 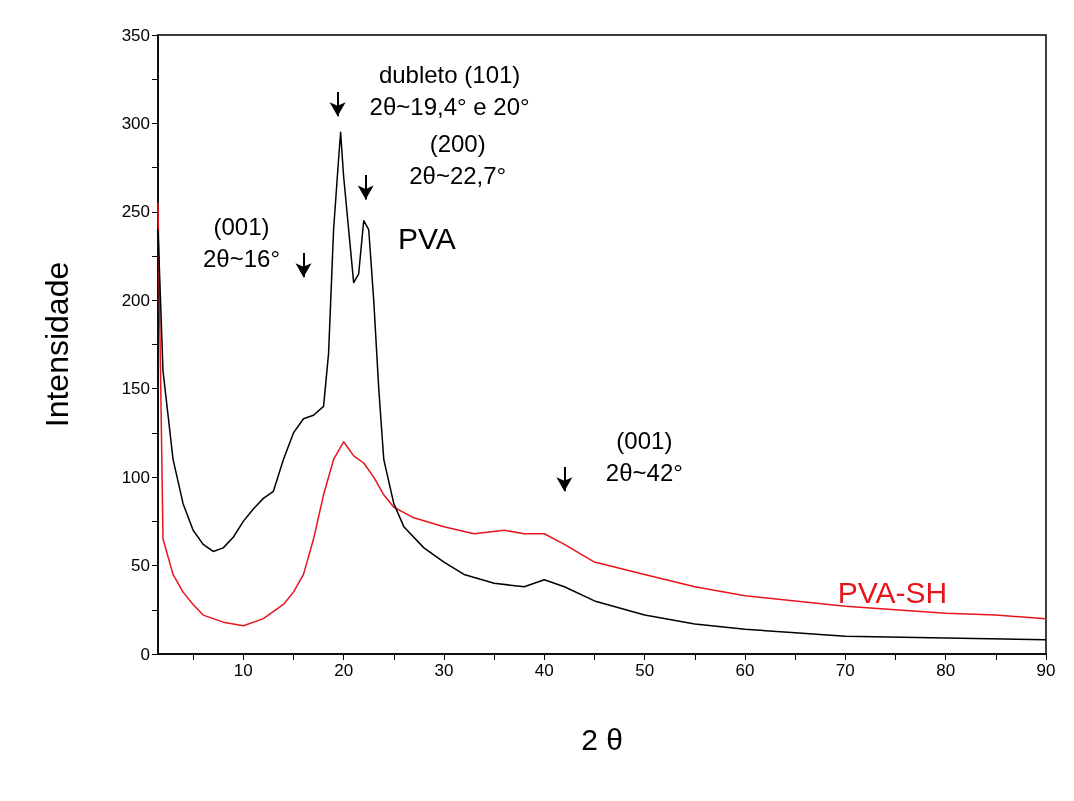 I want to click on series-label: PVA, so click(x=427, y=238).